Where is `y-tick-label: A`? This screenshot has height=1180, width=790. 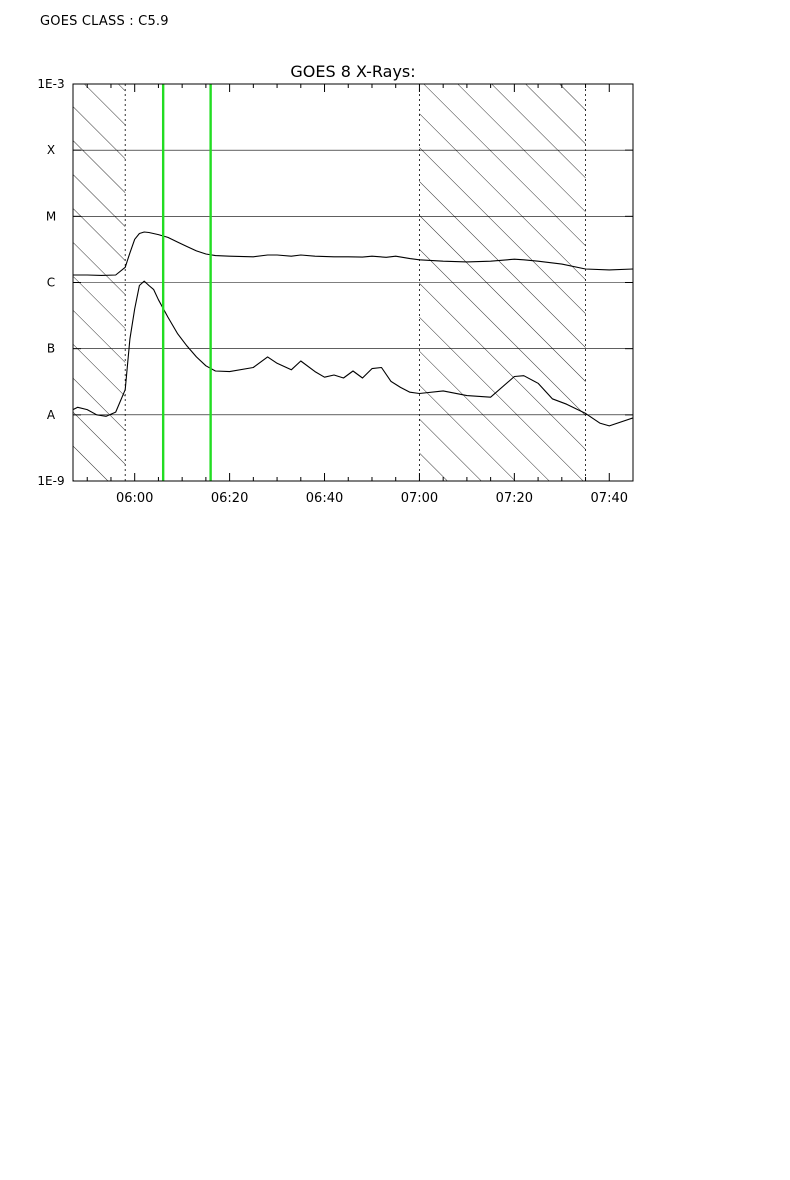 y-tick-label: A is located at coordinates (51, 415).